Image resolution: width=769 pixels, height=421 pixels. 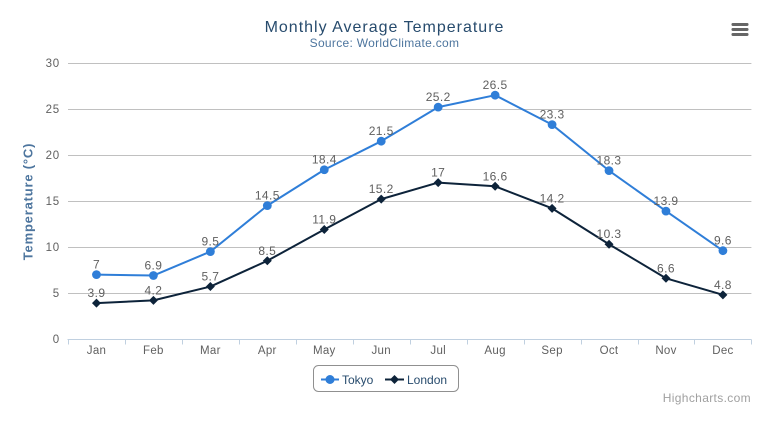 What do you see at coordinates (665, 351) in the screenshot?
I see `svg-text: Nov` at bounding box center [665, 351].